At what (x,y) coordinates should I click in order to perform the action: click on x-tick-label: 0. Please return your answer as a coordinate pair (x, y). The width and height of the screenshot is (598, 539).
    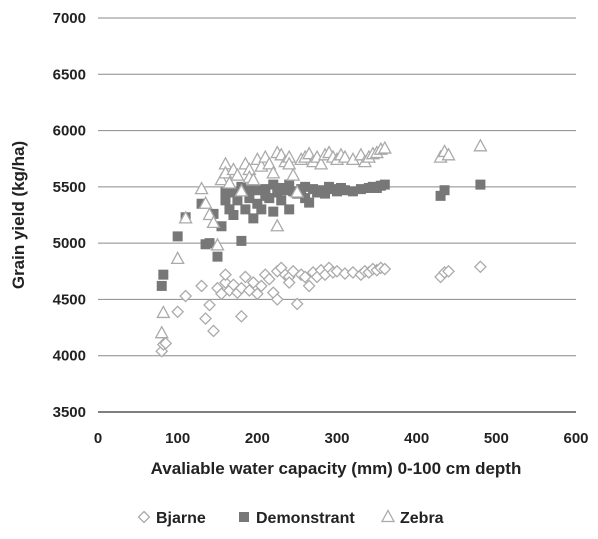
    Looking at the image, I should click on (98, 438).